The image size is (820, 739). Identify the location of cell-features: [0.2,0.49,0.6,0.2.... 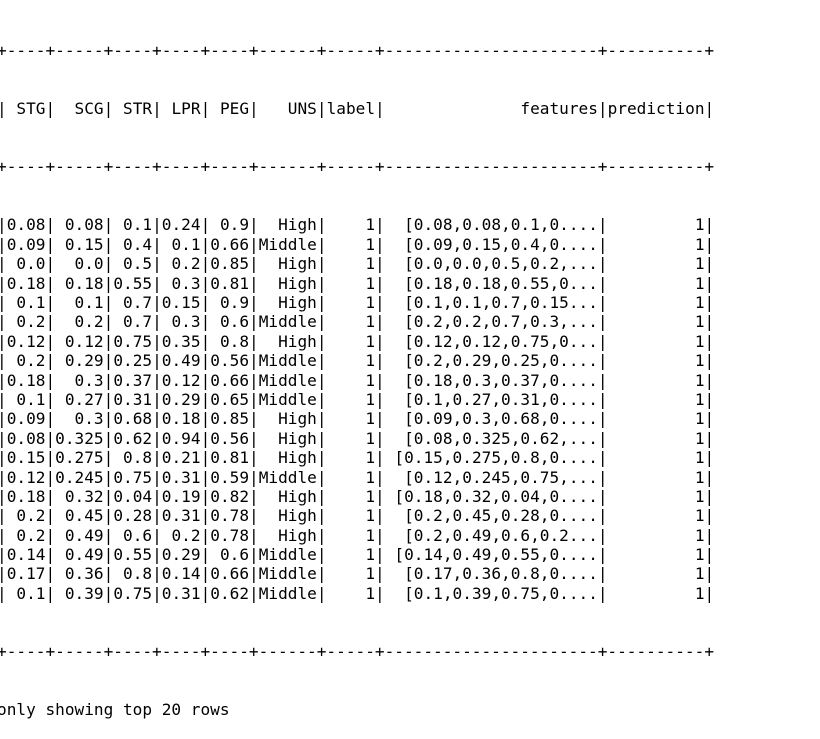
(491, 535).